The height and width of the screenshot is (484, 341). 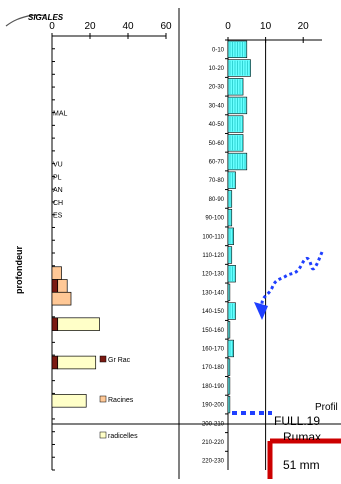 What do you see at coordinates (46, 17) in the screenshot?
I see `logo-text: SIGALES` at bounding box center [46, 17].